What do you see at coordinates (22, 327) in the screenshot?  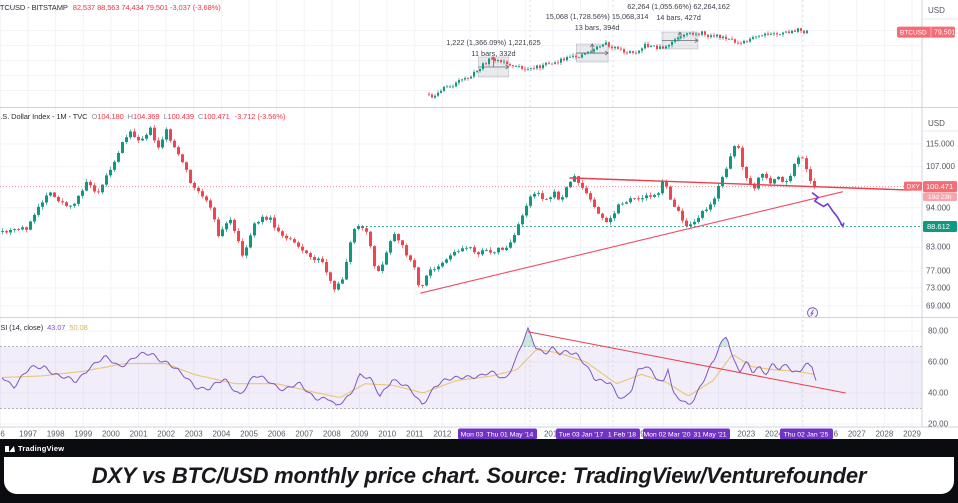 I see `rsi-indicator-label: RSI (14, close)` at bounding box center [22, 327].